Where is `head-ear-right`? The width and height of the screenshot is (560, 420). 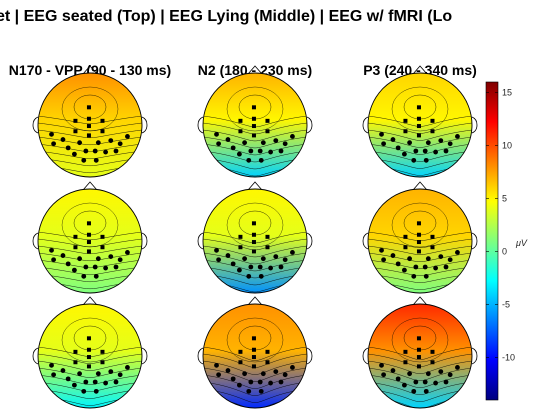
head-ear-right is located at coordinates (309, 356).